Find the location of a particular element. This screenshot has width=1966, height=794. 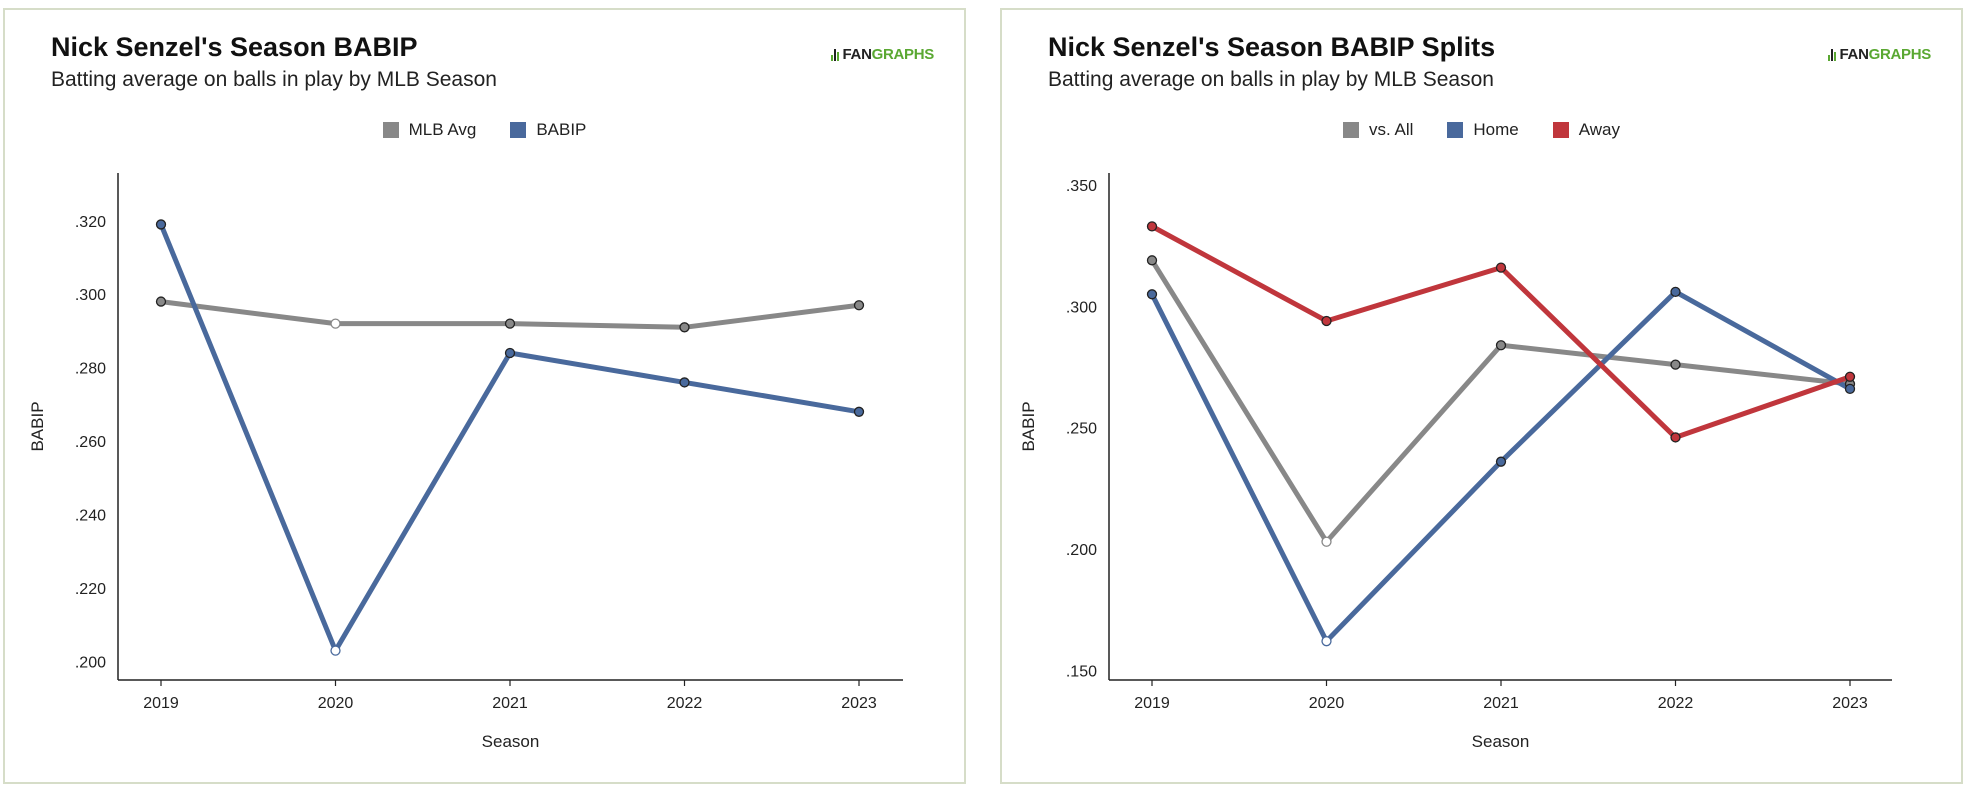

y-tick-label: .240 is located at coordinates (90, 516).